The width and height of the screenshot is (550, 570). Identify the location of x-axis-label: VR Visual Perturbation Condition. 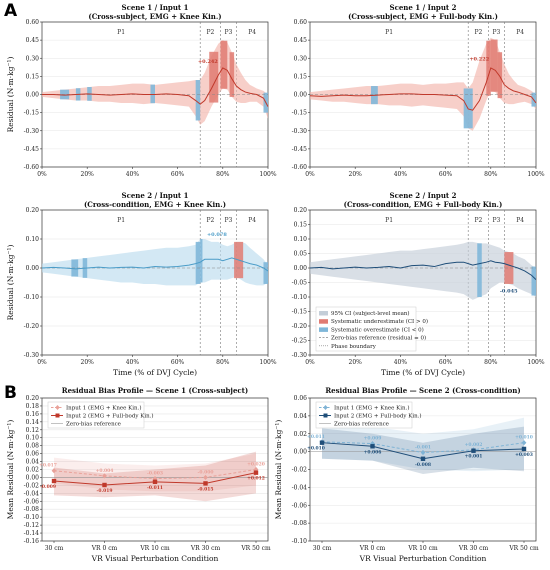
(155, 558).